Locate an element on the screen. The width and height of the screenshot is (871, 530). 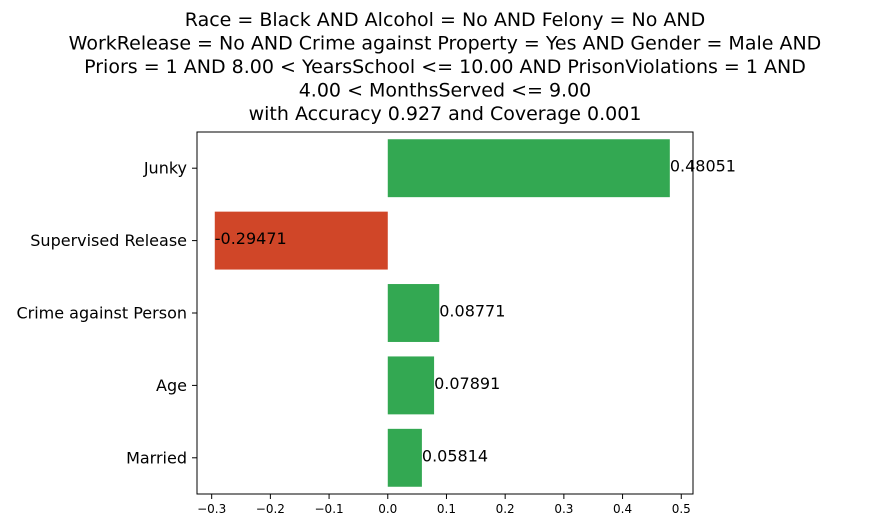
y-tick-label: Married is located at coordinates (156, 457).